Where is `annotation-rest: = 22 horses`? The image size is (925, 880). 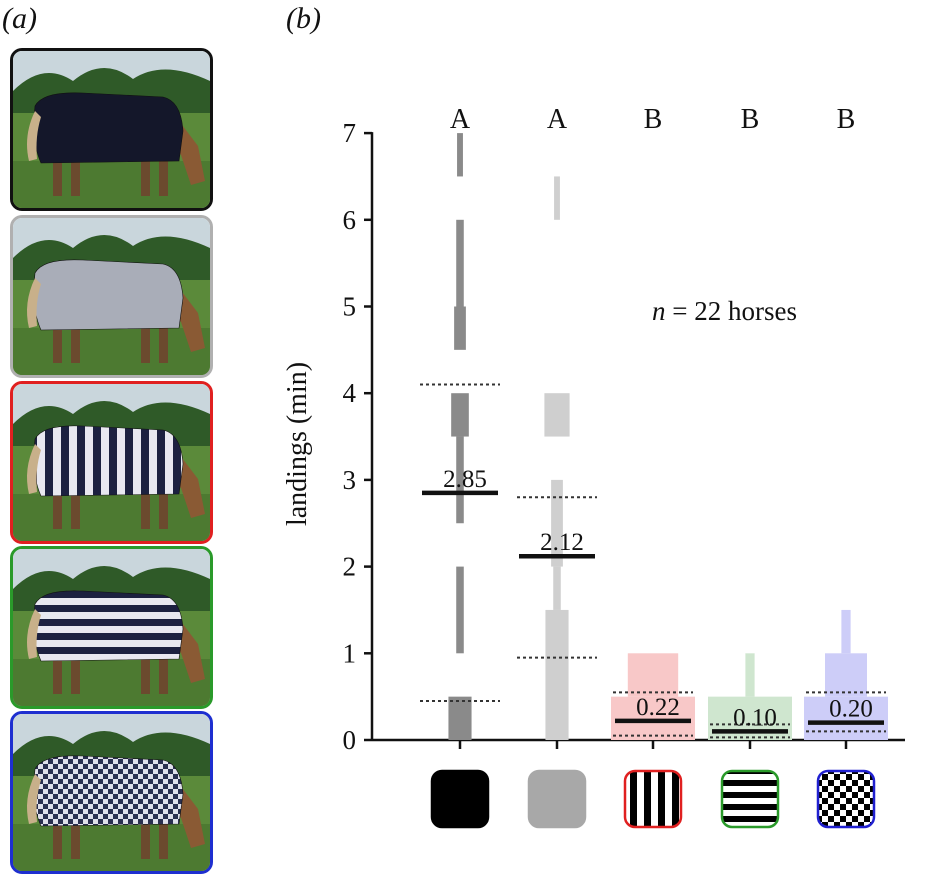 annotation-rest: = 22 horses is located at coordinates (731, 311).